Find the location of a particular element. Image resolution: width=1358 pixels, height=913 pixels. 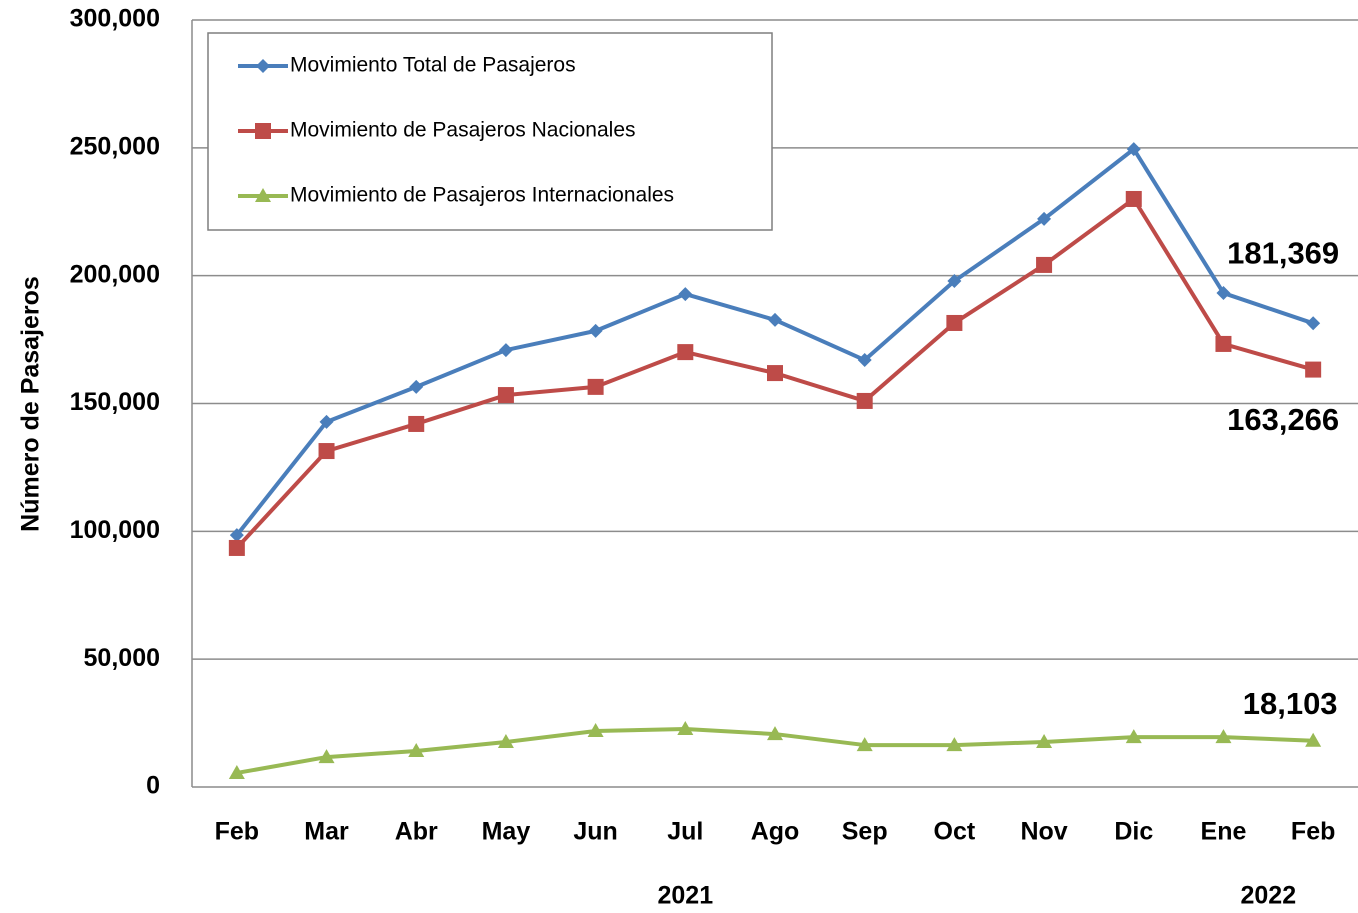

x-tick-label: Jul is located at coordinates (685, 832).